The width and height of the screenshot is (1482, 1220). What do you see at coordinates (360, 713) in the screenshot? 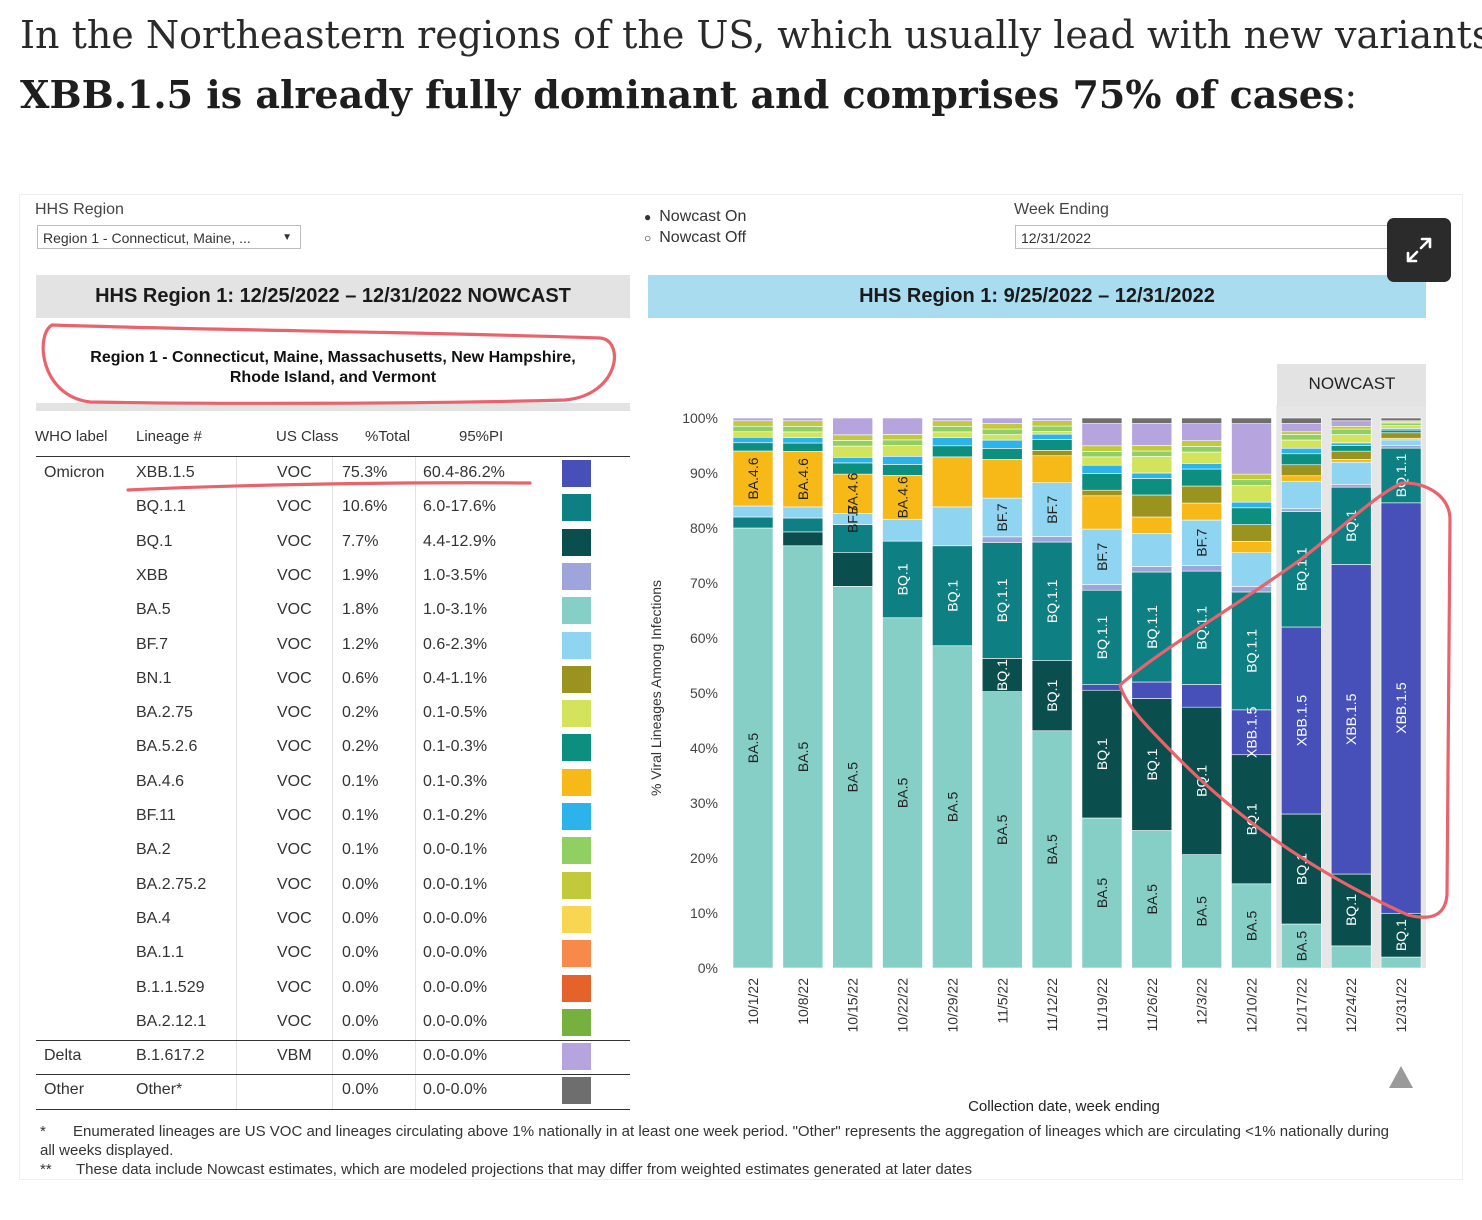
I see `total-cell: 0.2%` at bounding box center [360, 713].